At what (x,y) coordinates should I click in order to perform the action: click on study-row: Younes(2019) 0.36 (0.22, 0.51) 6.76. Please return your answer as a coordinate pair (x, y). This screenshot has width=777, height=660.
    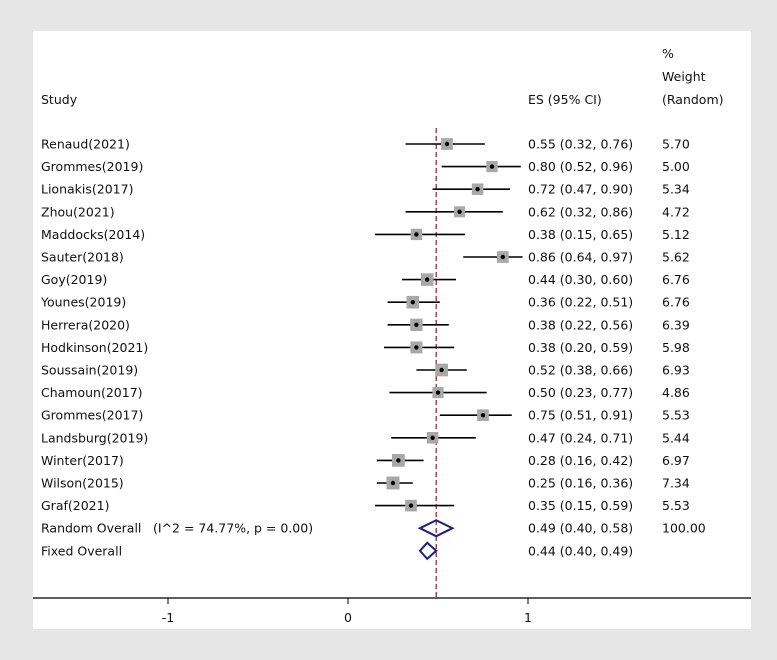
    Looking at the image, I should click on (365, 302).